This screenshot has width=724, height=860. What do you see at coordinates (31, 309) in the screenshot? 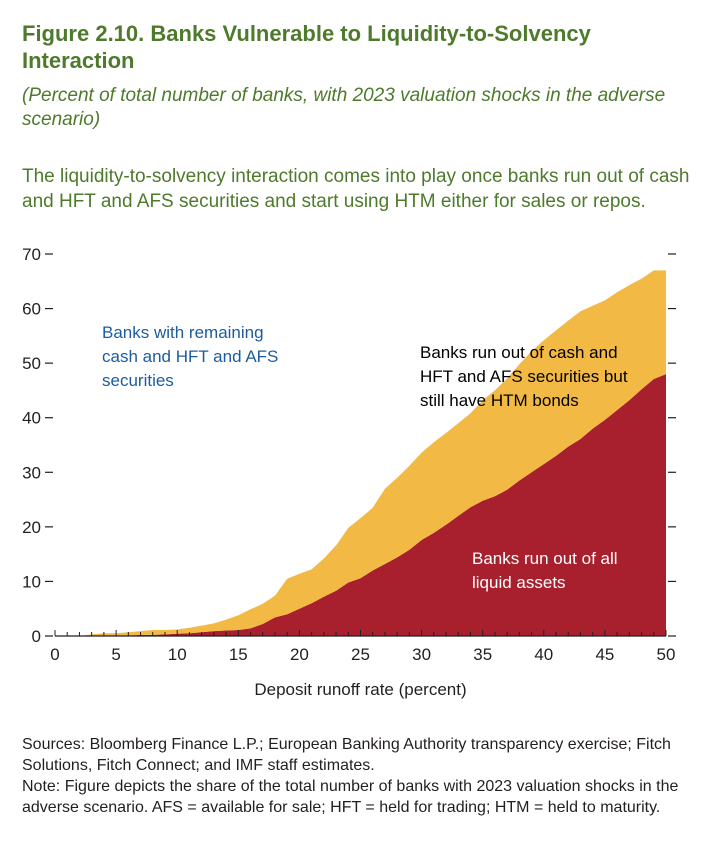
I see `y-tick-label: 60` at bounding box center [31, 309].